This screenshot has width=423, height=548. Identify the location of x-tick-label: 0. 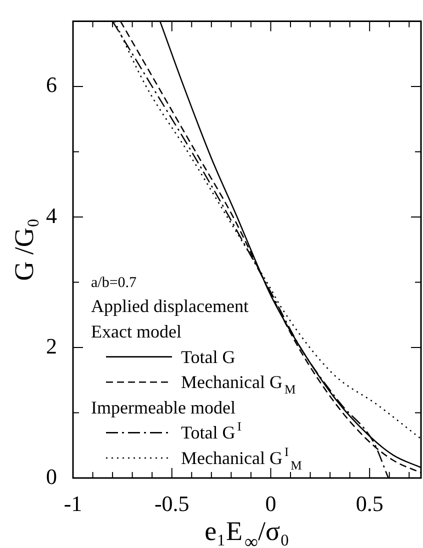
(270, 503).